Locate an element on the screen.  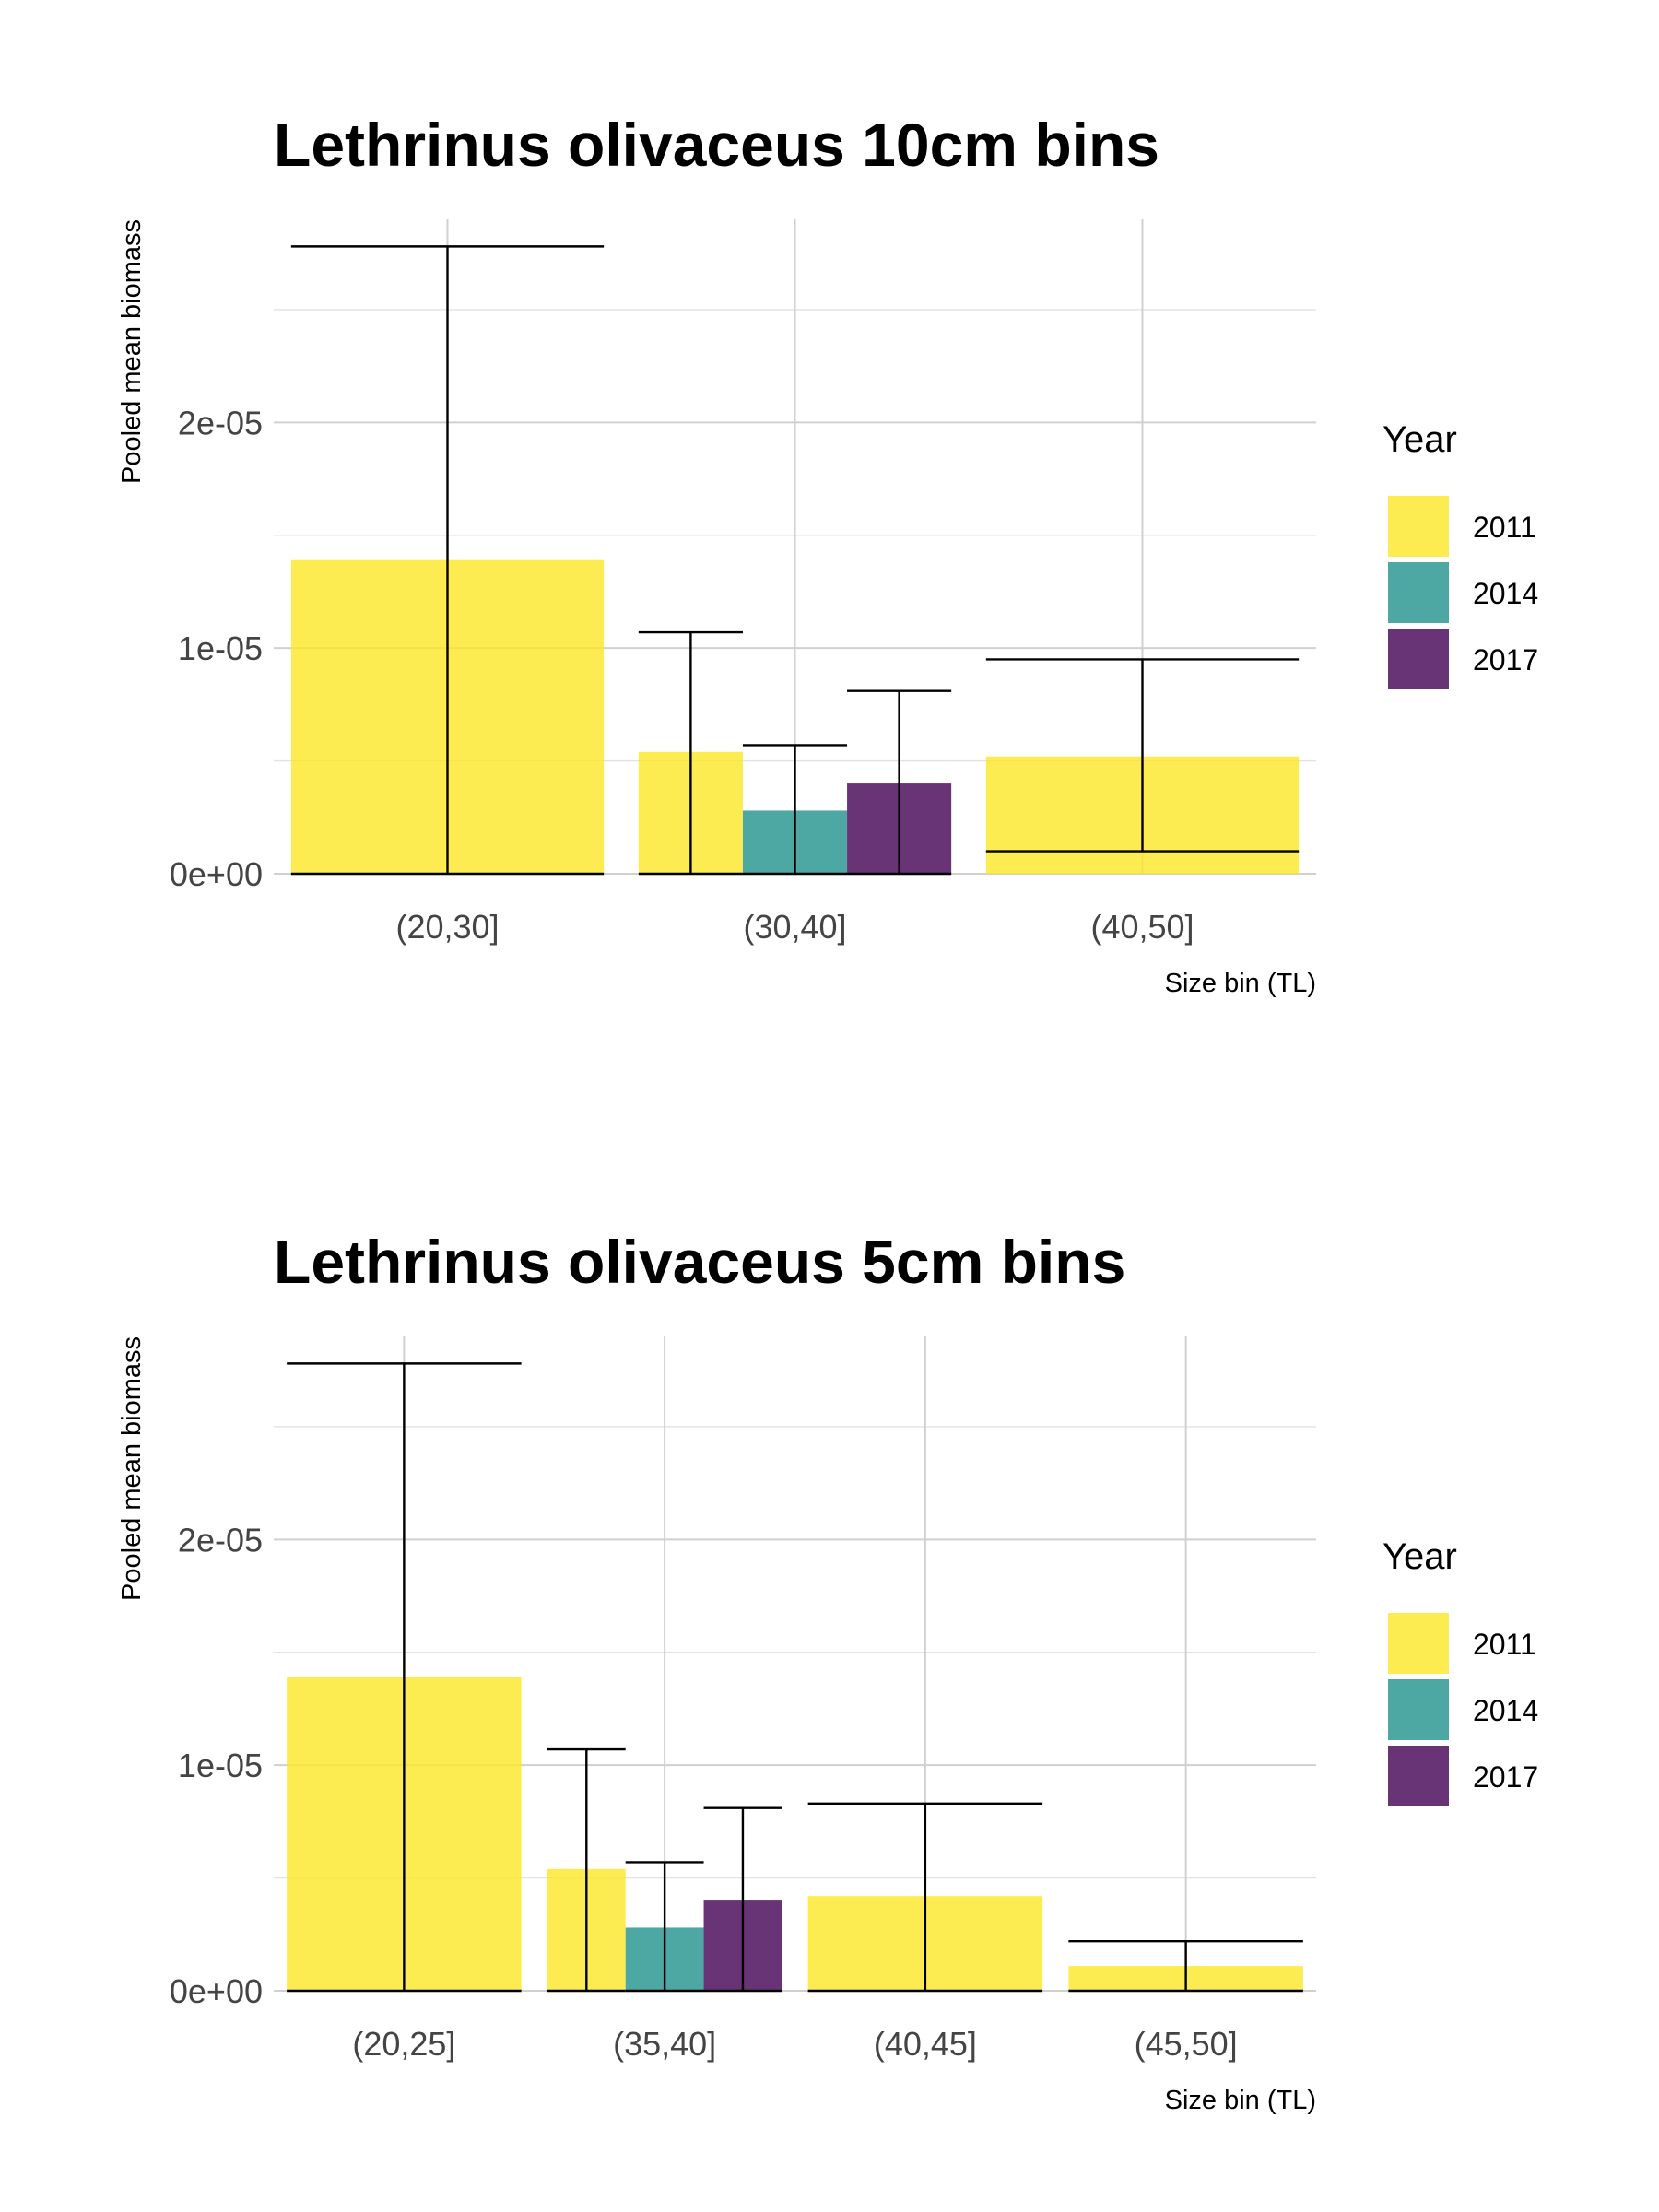
errorbar-2017-(35,40] is located at coordinates (742, 1899).